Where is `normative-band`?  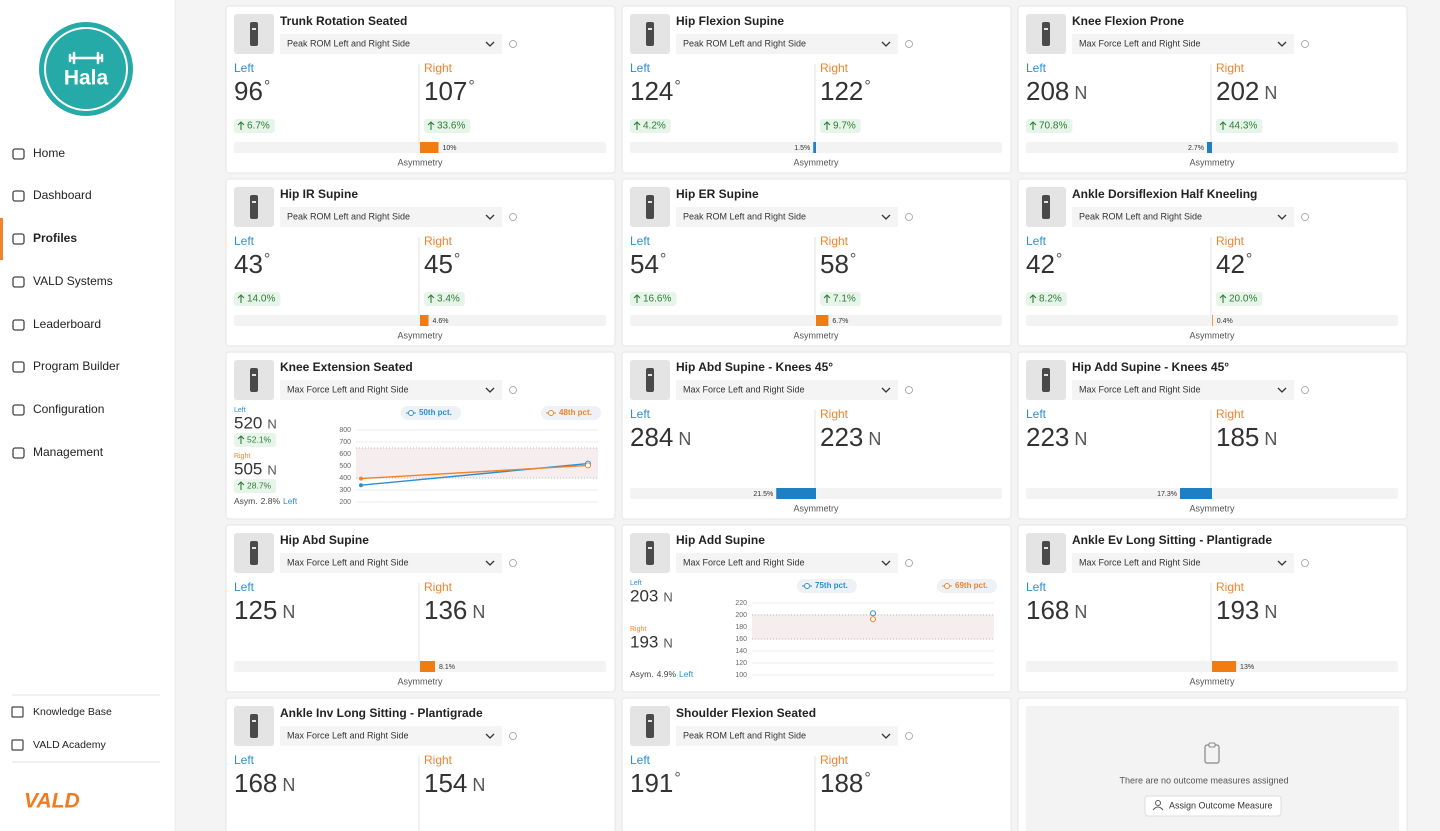
normative-band is located at coordinates (477, 463).